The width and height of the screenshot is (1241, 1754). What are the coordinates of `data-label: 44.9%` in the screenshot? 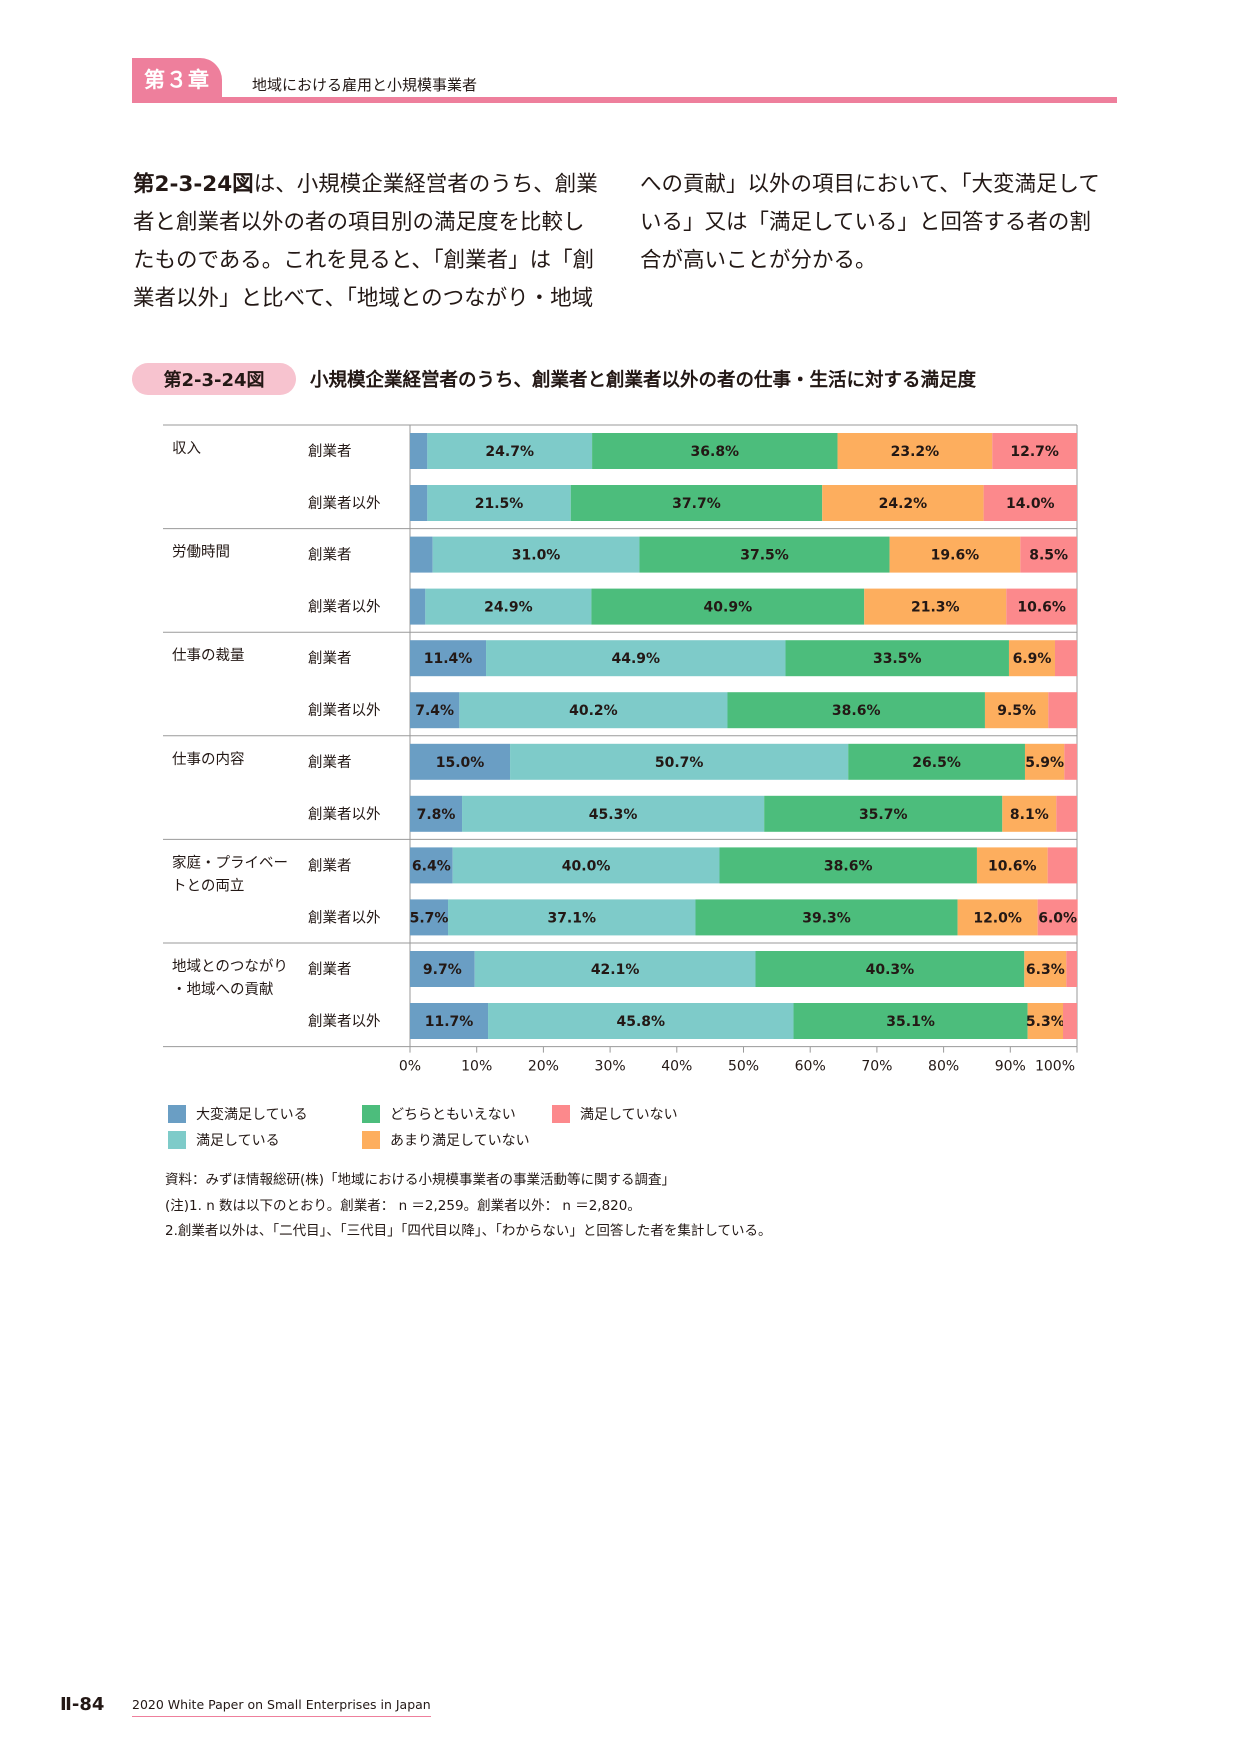 It's located at (635, 659).